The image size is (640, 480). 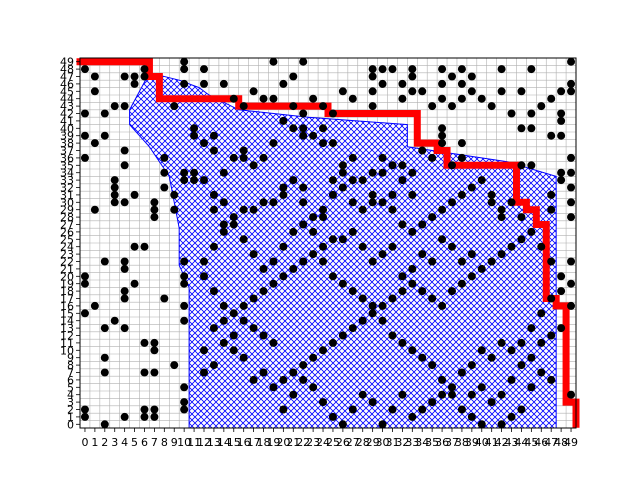 What do you see at coordinates (67, 62) in the screenshot?
I see `y-tick-label: 49` at bounding box center [67, 62].